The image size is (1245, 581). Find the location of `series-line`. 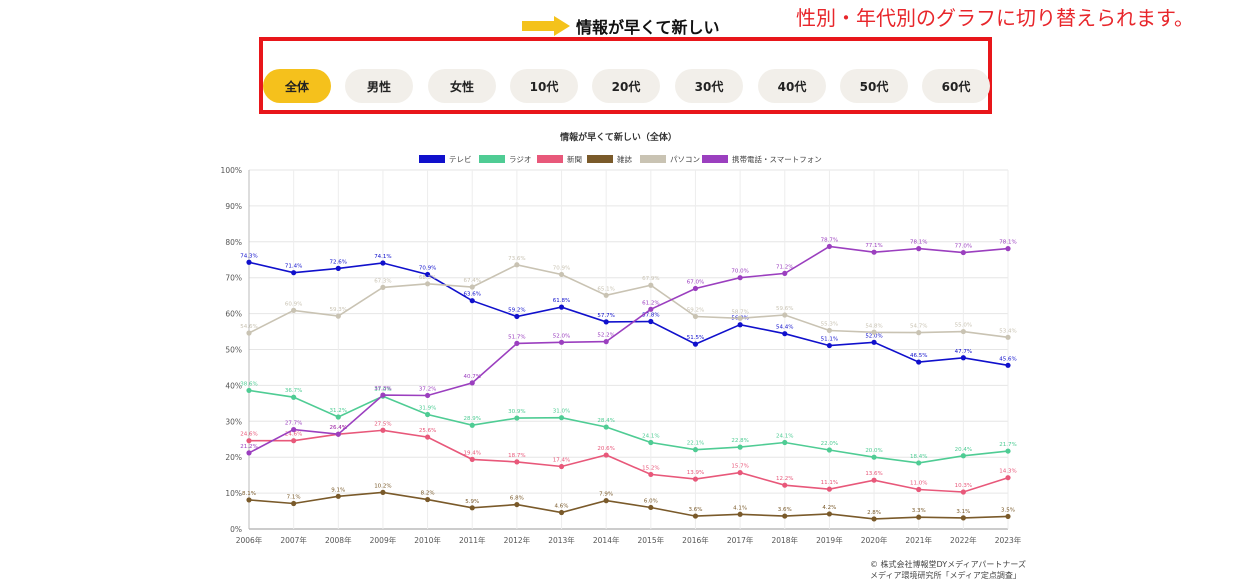

series-line is located at coordinates (628, 505).